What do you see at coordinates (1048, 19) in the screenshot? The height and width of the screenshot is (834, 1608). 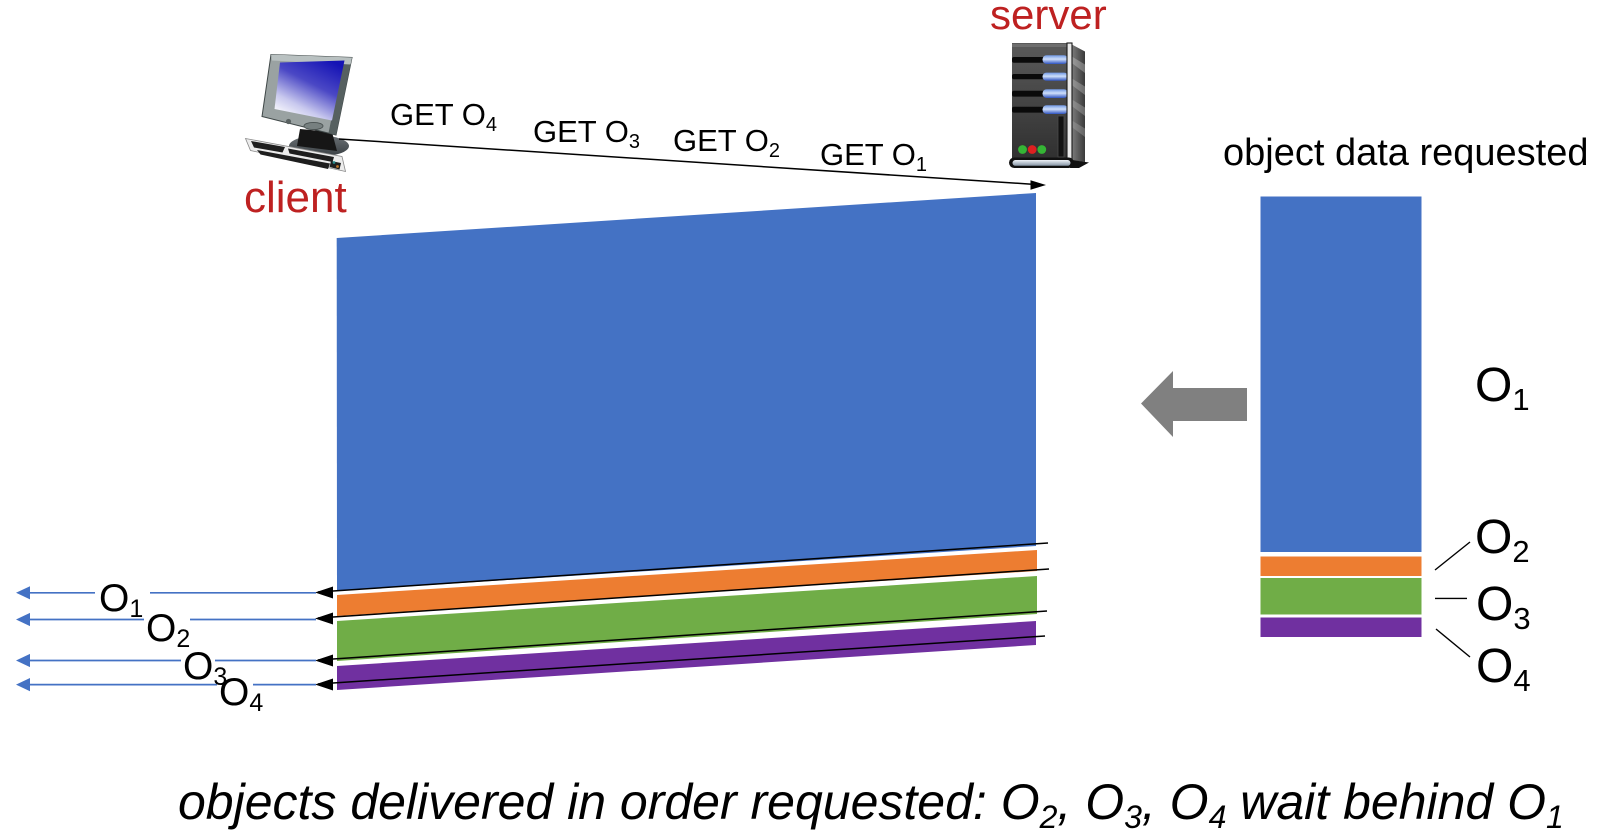 I see `svg-text: server` at bounding box center [1048, 19].